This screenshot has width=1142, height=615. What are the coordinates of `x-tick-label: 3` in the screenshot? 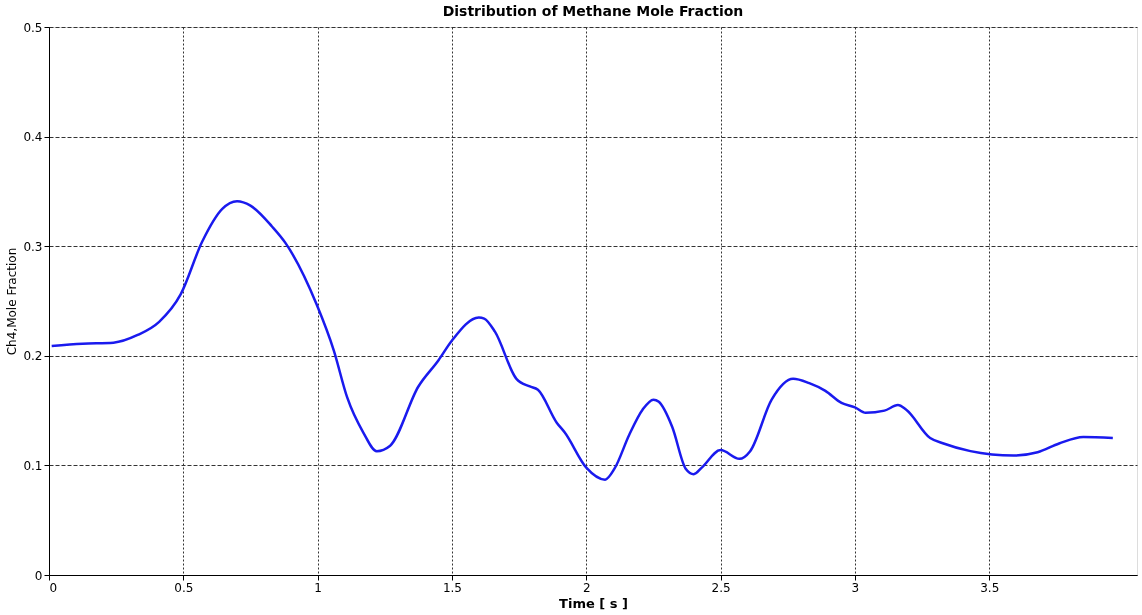 It's located at (855, 587).